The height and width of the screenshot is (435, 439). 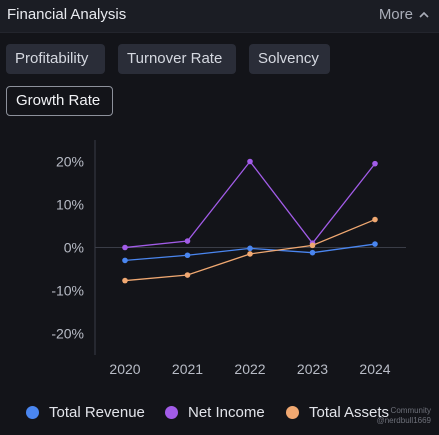 What do you see at coordinates (67, 291) in the screenshot?
I see `y-tick-label: -10%` at bounding box center [67, 291].